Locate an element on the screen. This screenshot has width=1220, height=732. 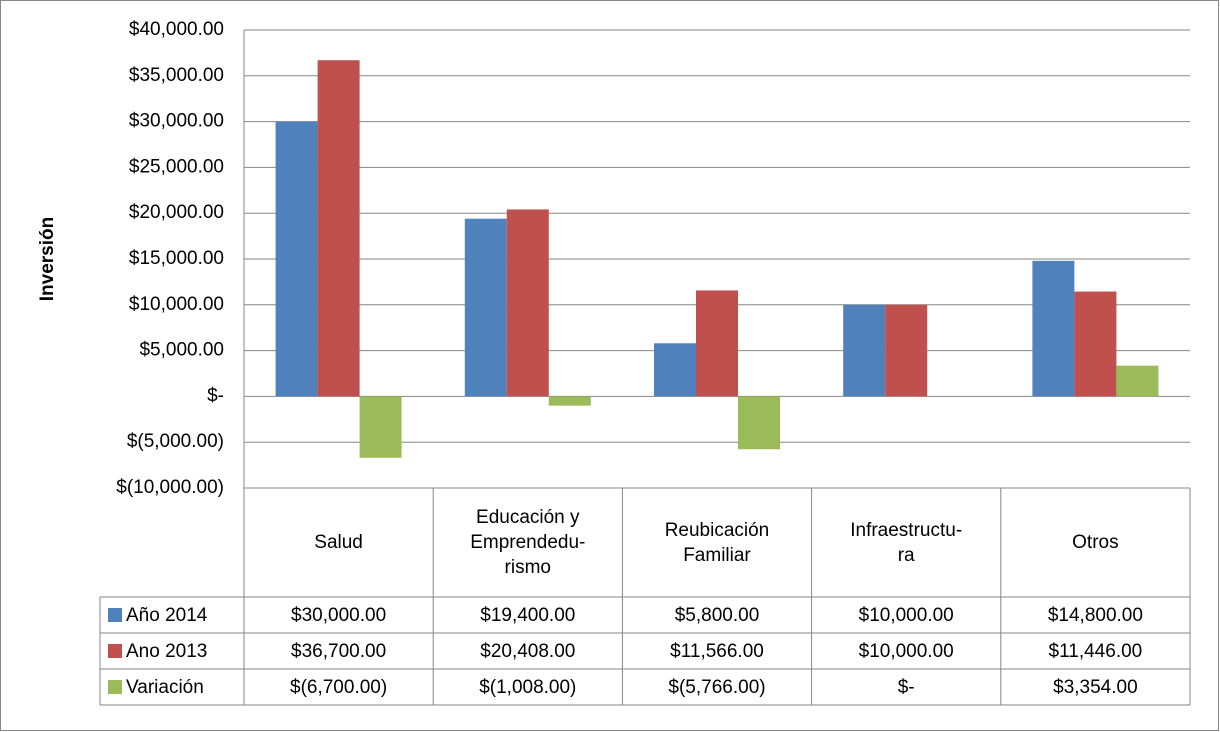
y-axis-label: Inversión is located at coordinates (47, 259).